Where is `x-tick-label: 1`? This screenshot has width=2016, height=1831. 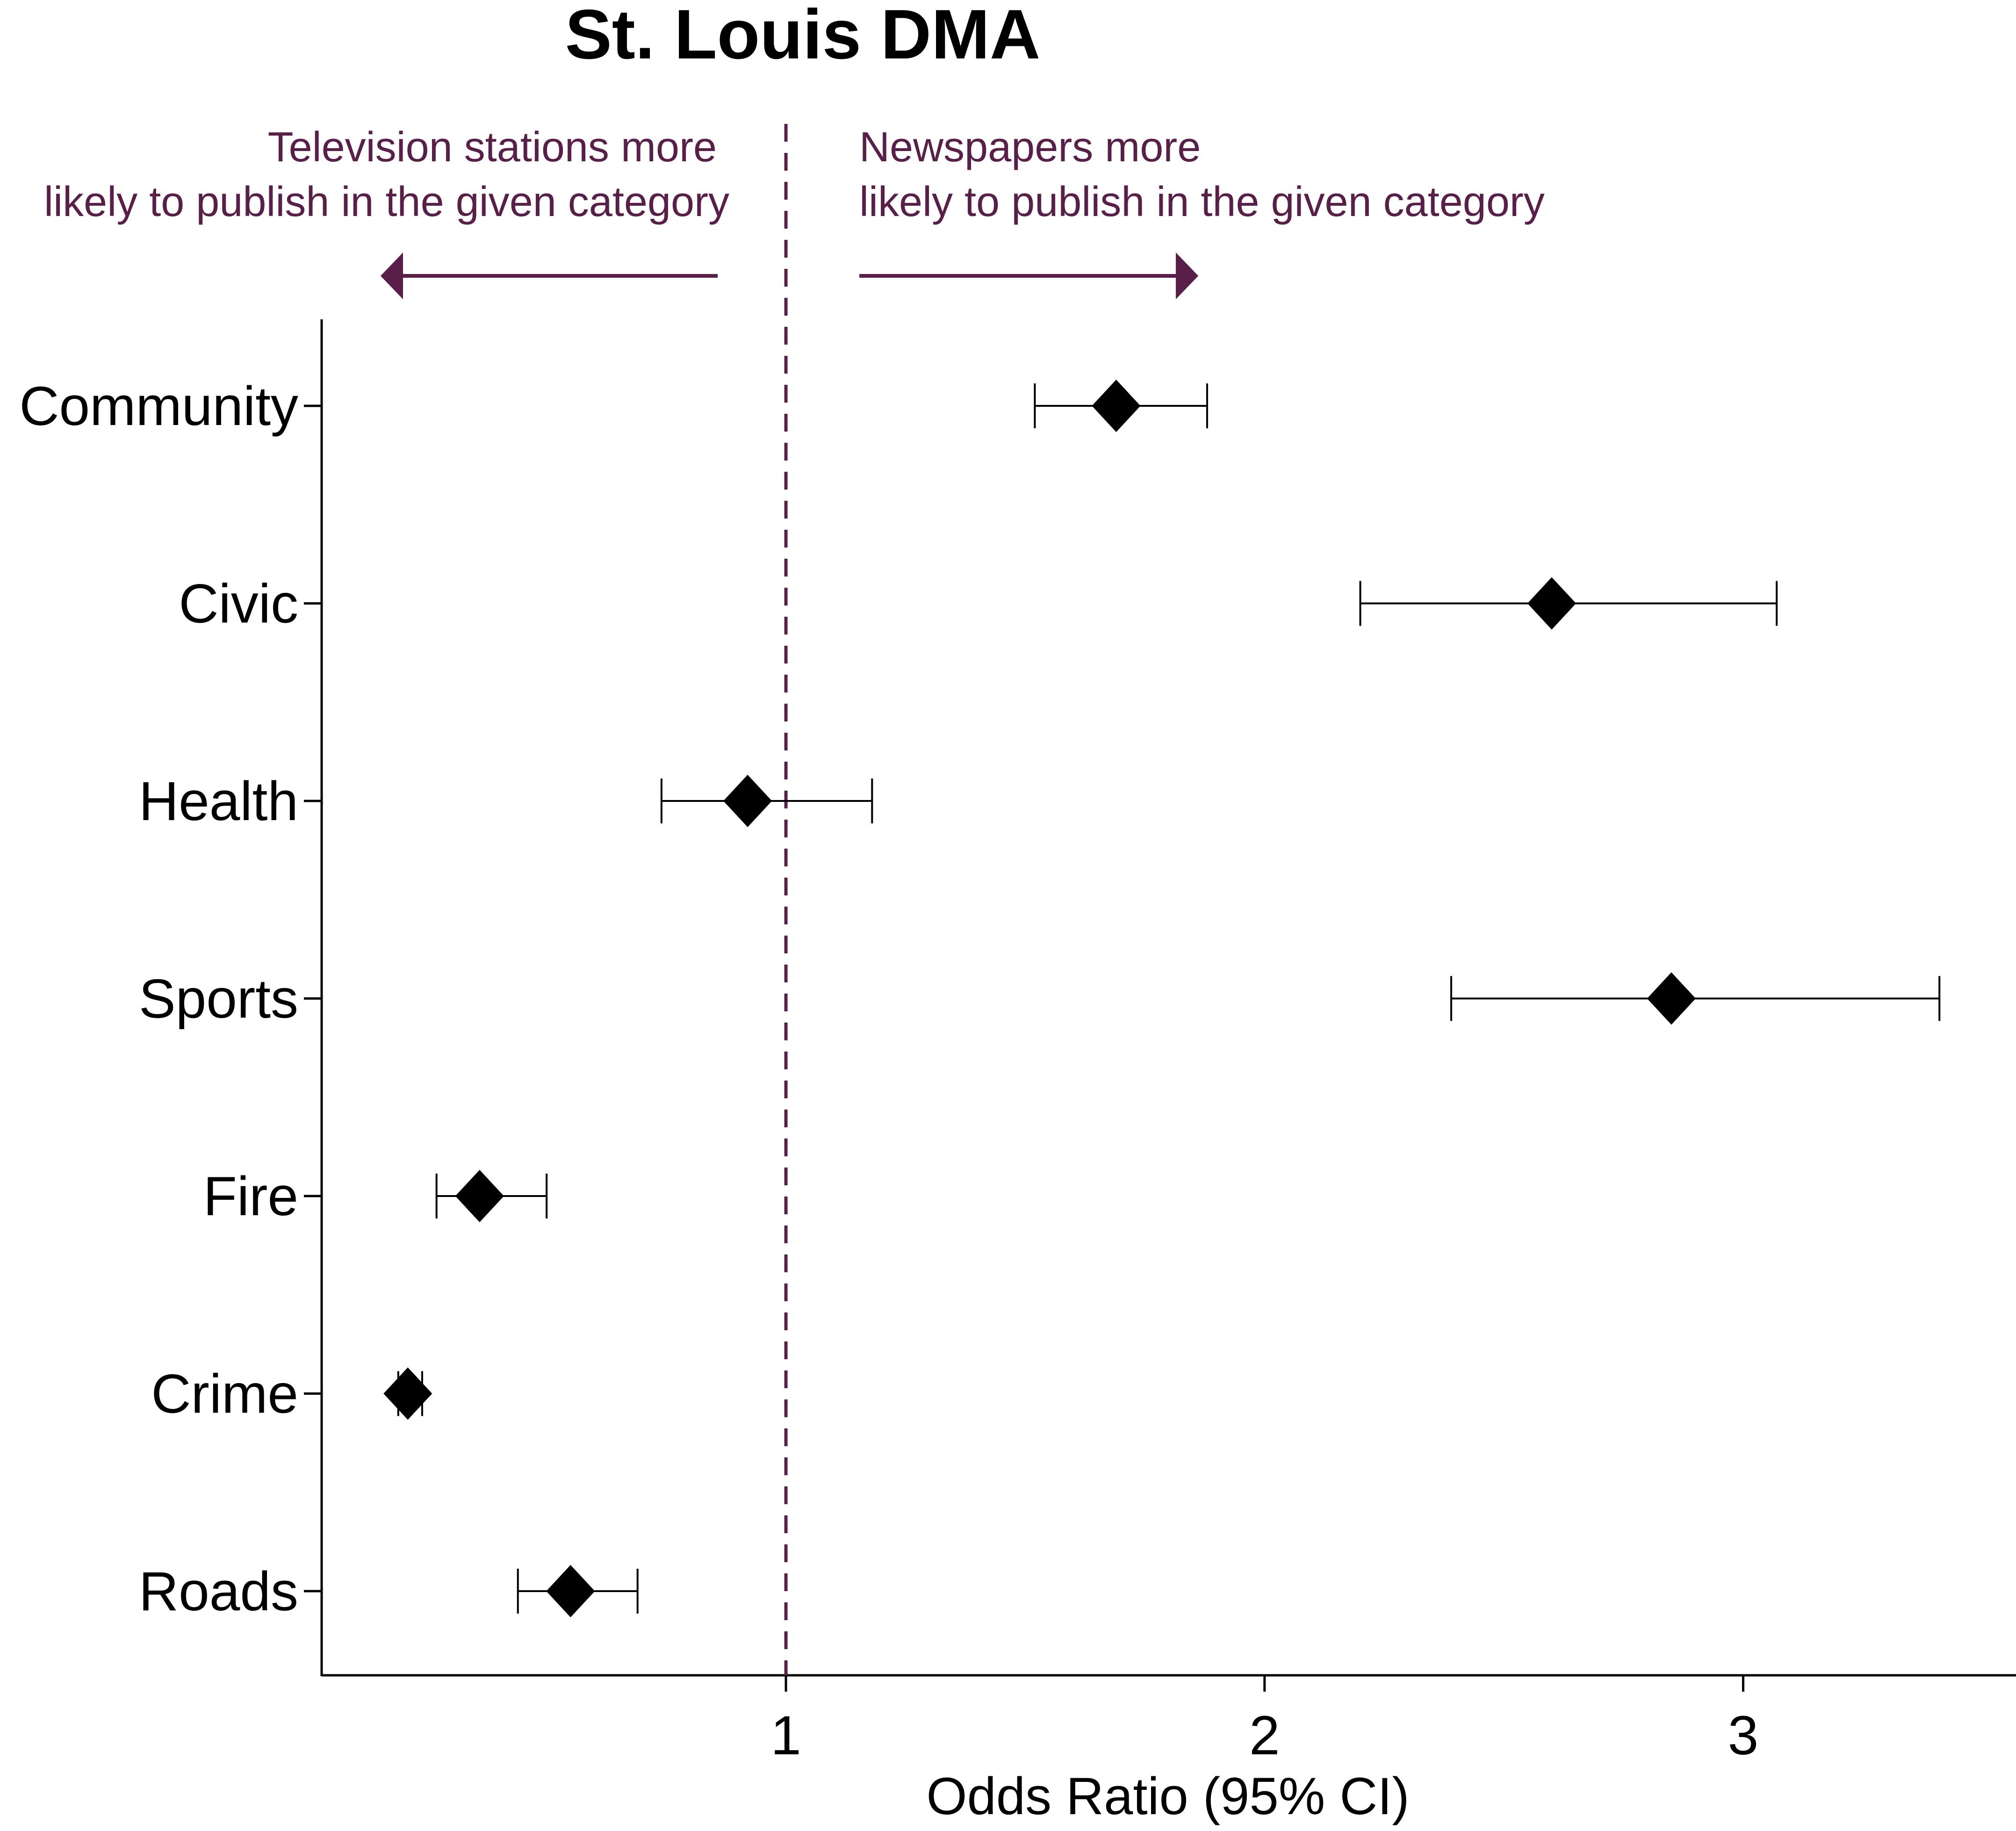
x-tick-label: 1 is located at coordinates (785, 1735).